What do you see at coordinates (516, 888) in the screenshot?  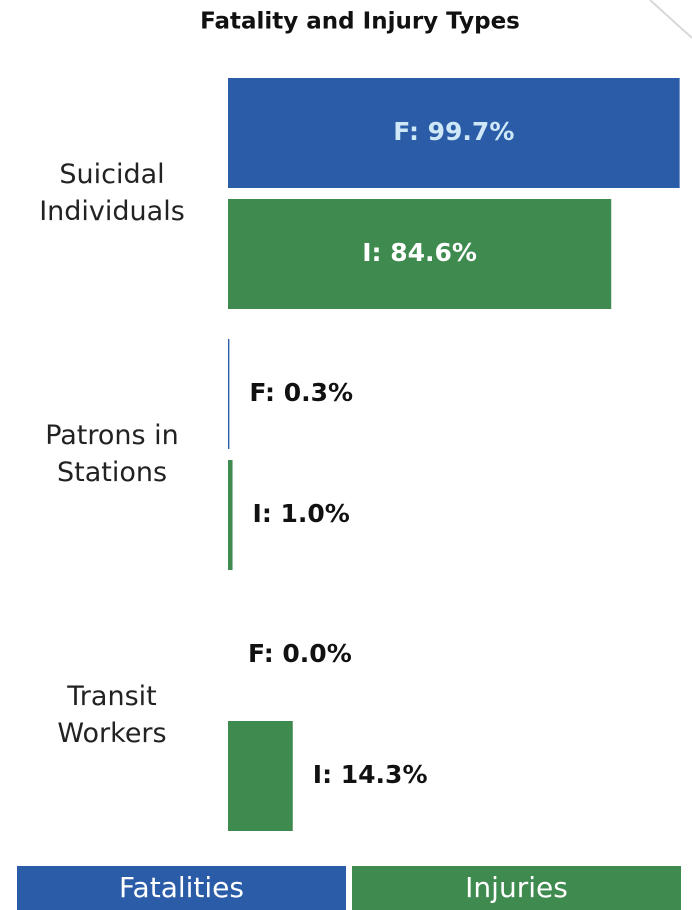 I see `legend-item: Injuries` at bounding box center [516, 888].